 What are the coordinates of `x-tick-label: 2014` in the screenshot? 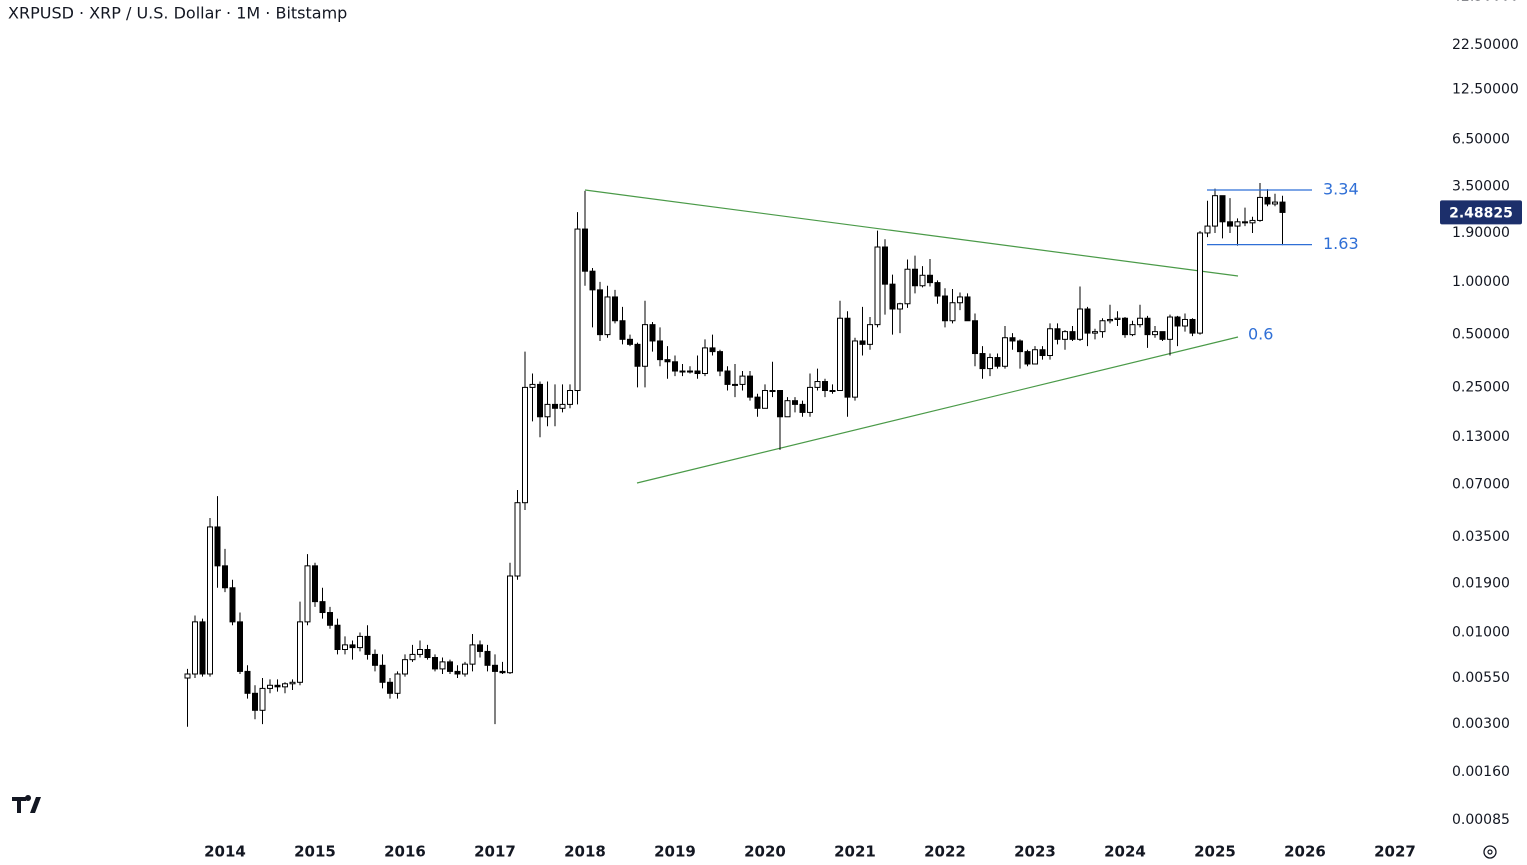 It's located at (225, 852).